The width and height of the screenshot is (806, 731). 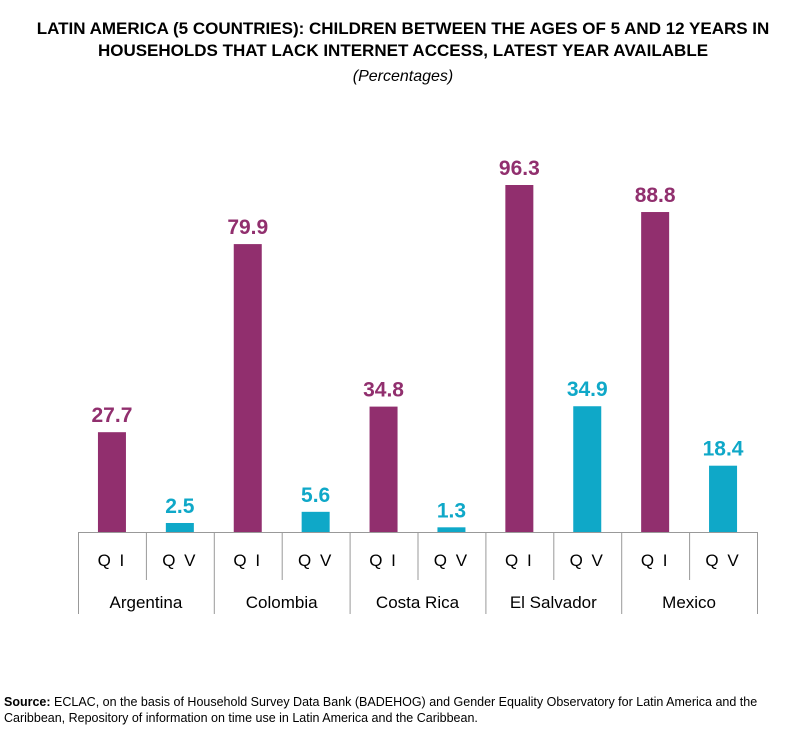 I want to click on bar-mexico-qi, so click(x=655, y=372).